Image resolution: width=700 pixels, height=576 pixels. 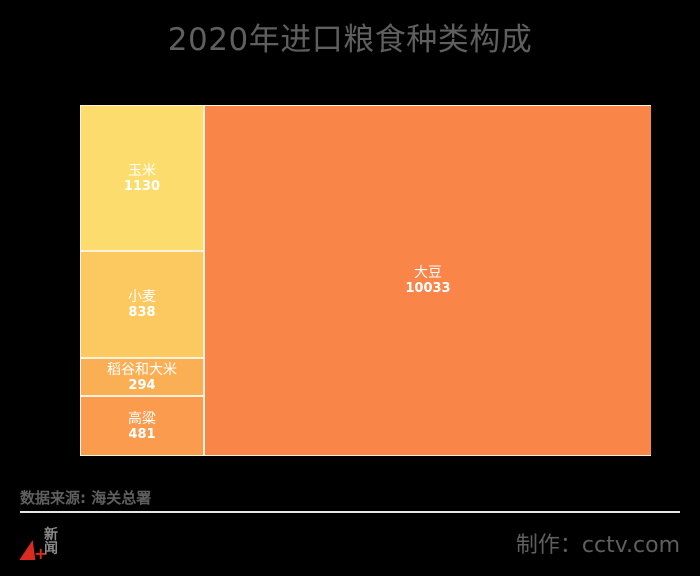 What do you see at coordinates (350, 40) in the screenshot?
I see `chart-title: 2020年进口粮食种类构成` at bounding box center [350, 40].